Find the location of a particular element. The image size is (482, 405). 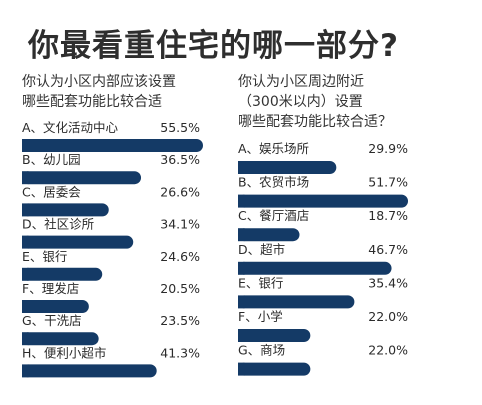

right-chart-header: 你认为小区周边附近 （300米以内）设置 哪些配套功能比较合适？ is located at coordinates (315, 102).